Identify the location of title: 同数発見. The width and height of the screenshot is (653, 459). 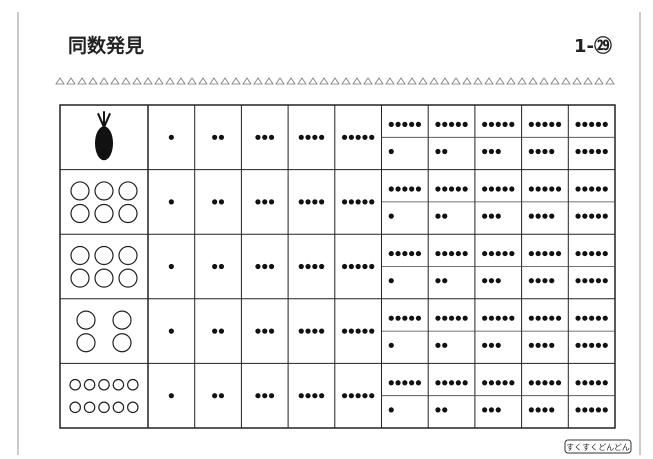
(106, 45).